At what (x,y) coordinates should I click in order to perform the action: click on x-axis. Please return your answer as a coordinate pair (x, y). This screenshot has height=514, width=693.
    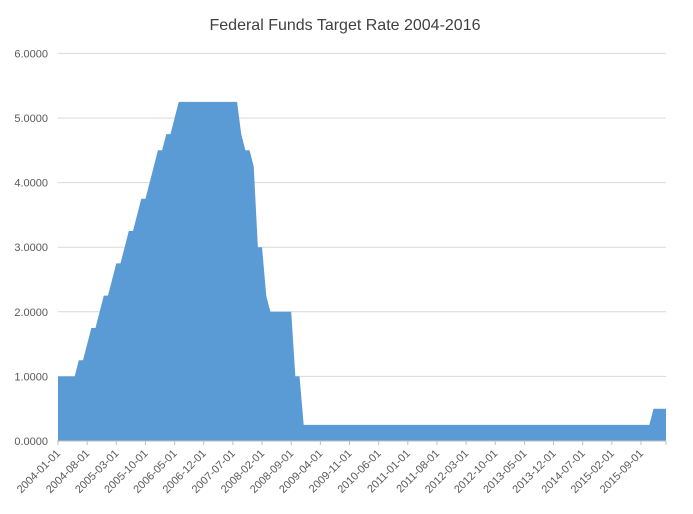
    Looking at the image, I should click on (362, 442).